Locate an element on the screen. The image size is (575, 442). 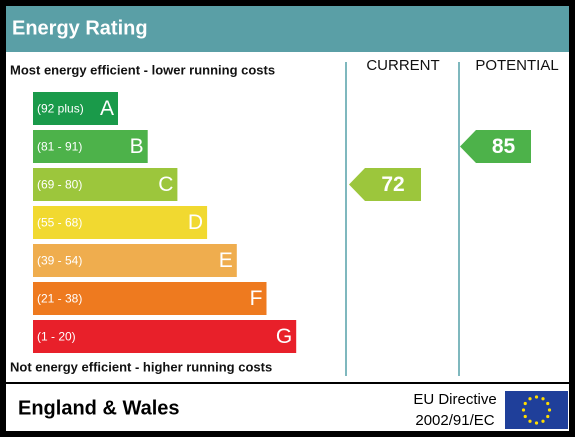
band-letter: F is located at coordinates (256, 298).